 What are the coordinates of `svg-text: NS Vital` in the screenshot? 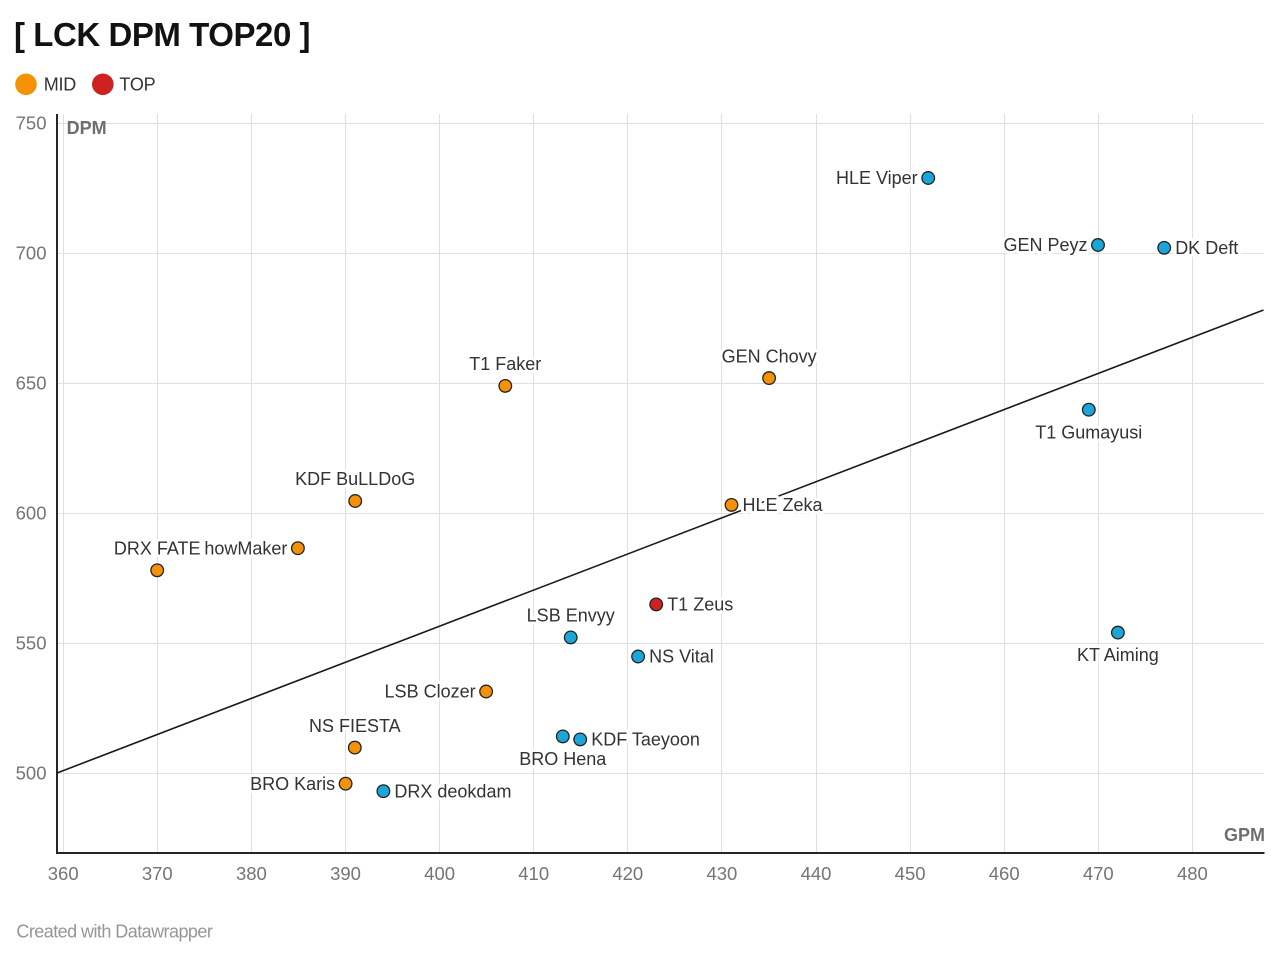 It's located at (681, 657).